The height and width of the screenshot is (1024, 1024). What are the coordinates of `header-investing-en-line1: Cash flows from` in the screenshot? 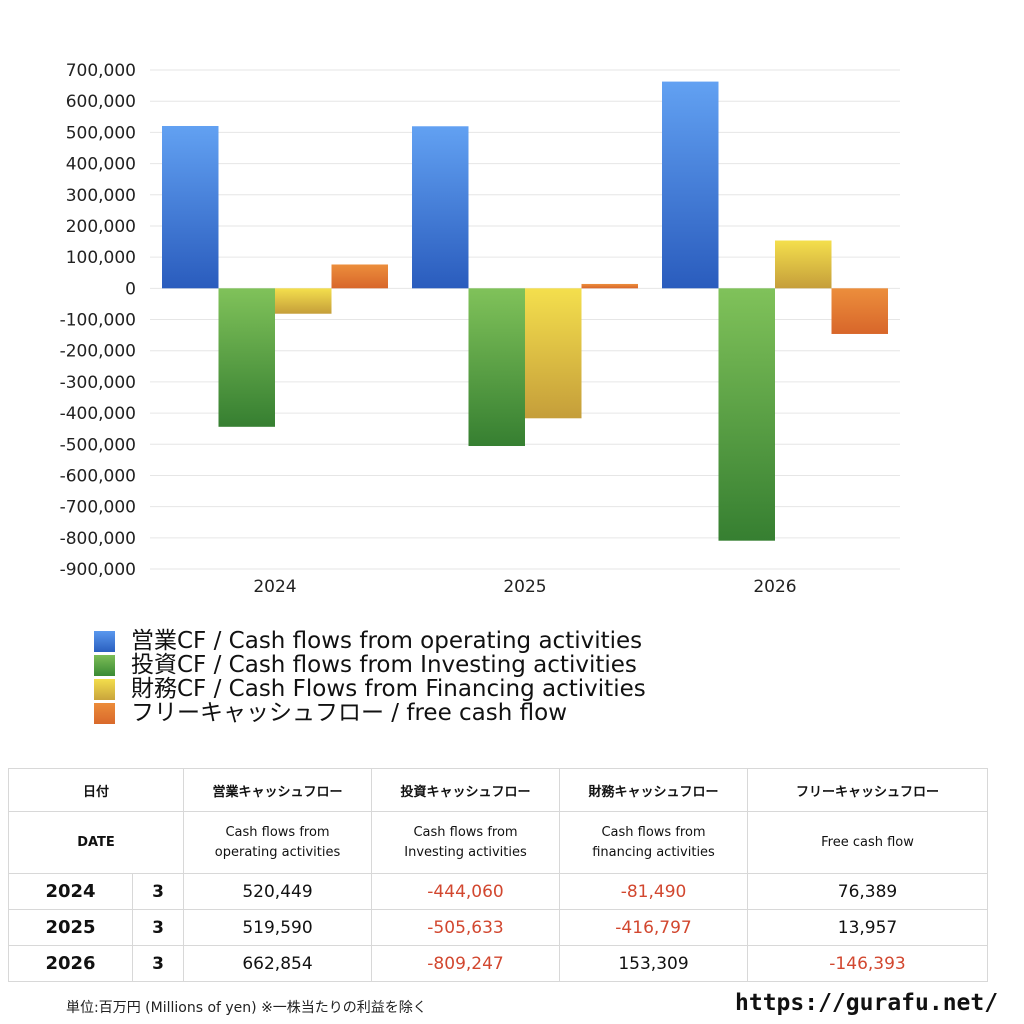 It's located at (465, 832).